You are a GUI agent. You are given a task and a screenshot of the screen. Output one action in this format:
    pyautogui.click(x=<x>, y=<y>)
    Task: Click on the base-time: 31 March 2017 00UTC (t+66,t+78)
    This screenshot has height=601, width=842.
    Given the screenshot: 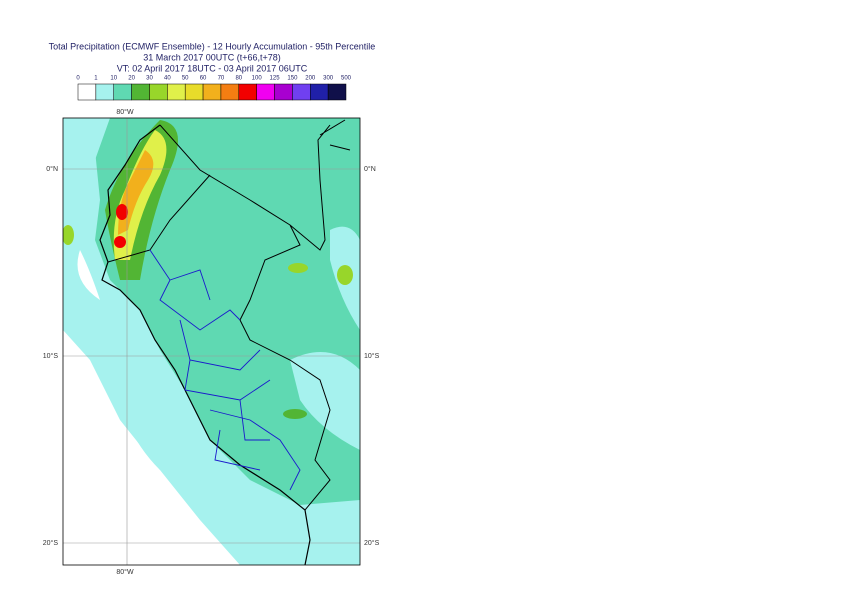 What is the action you would take?
    pyautogui.click(x=212, y=57)
    